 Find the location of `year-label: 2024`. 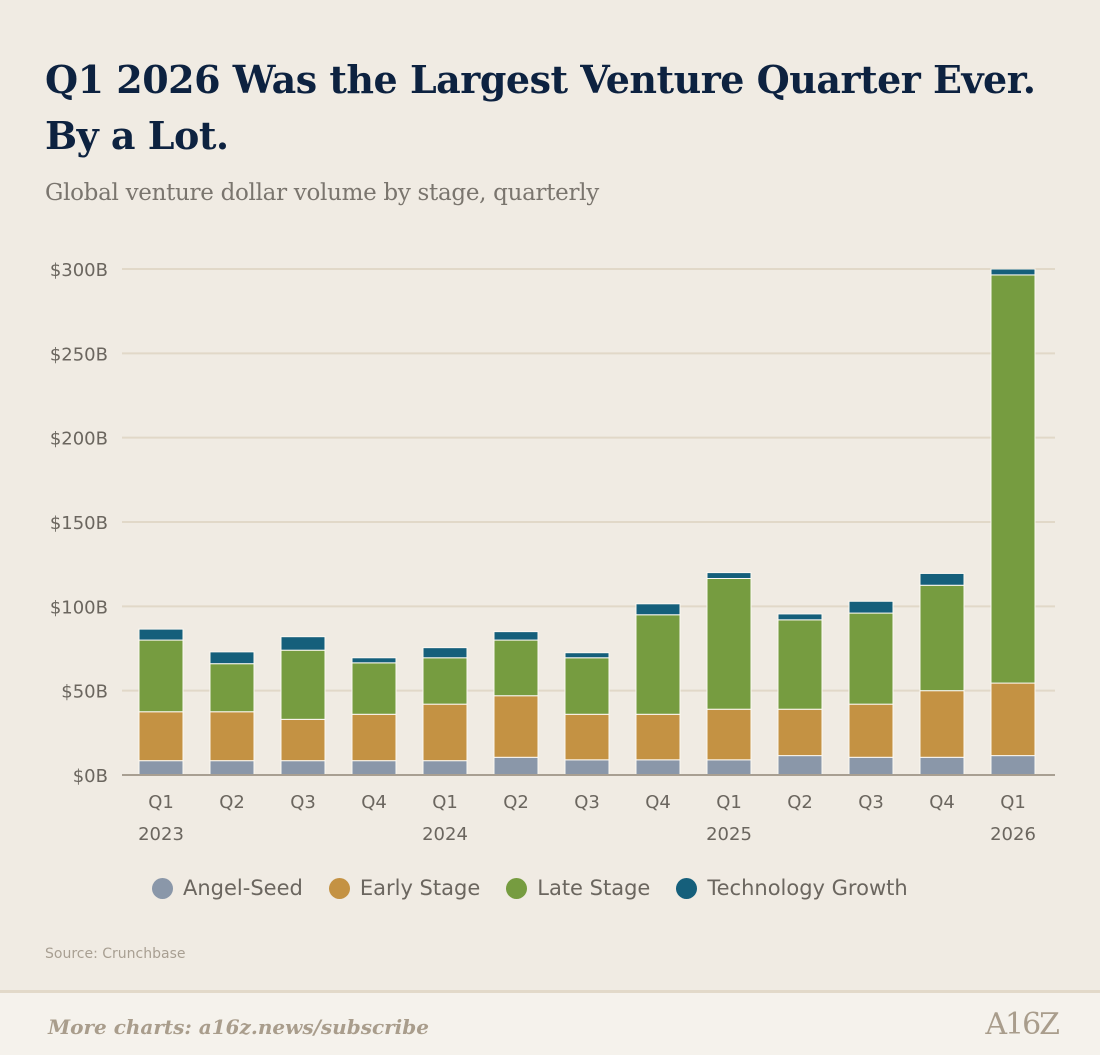

year-label: 2024 is located at coordinates (445, 834).